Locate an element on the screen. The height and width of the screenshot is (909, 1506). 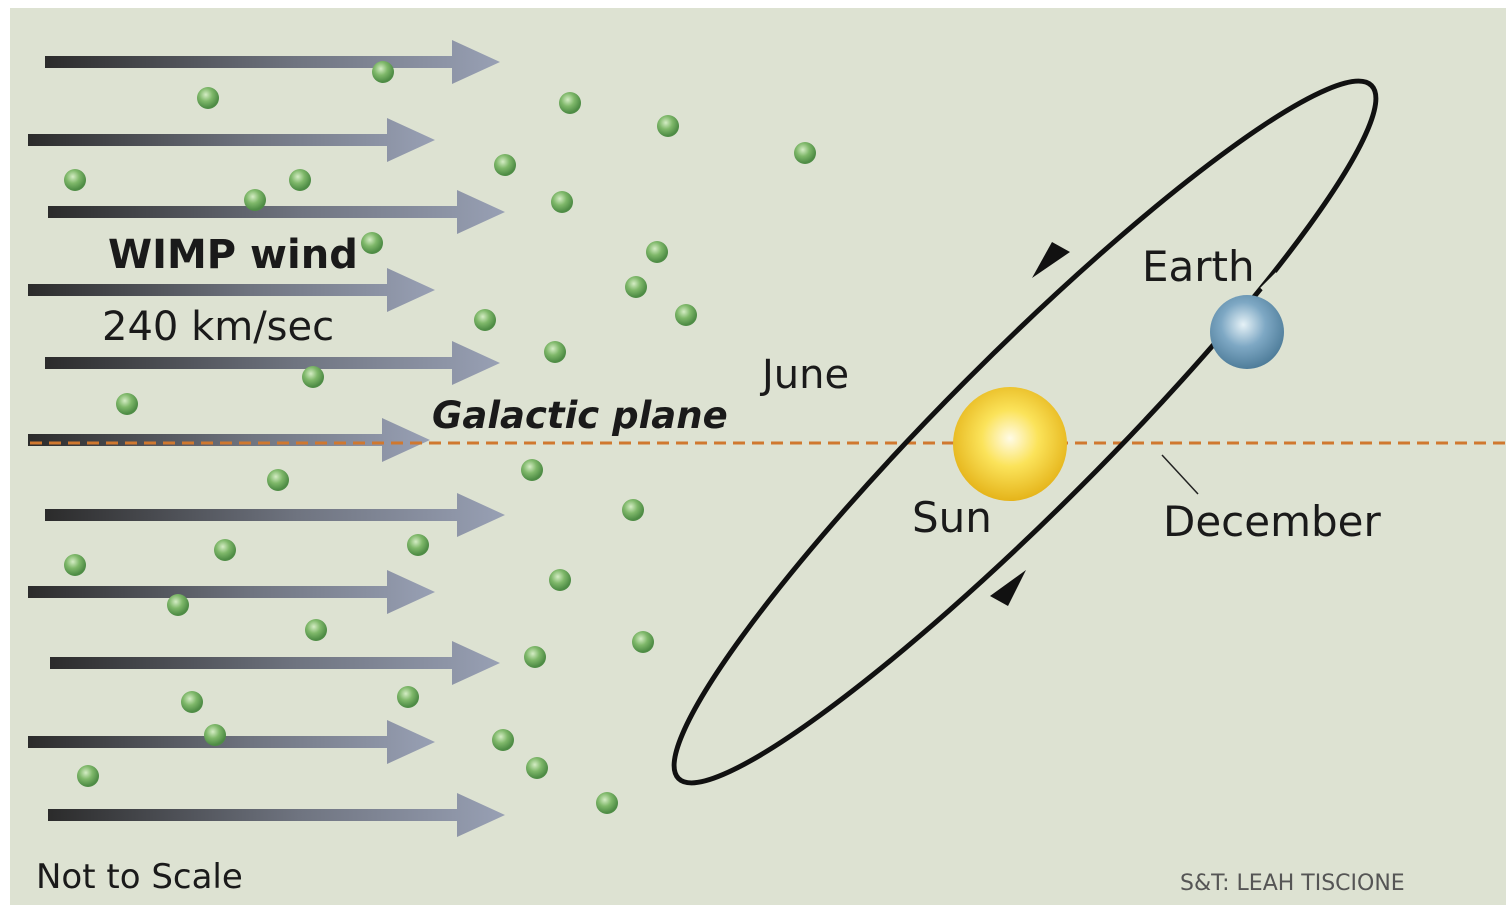
june-label: June is located at coordinates (804, 375).